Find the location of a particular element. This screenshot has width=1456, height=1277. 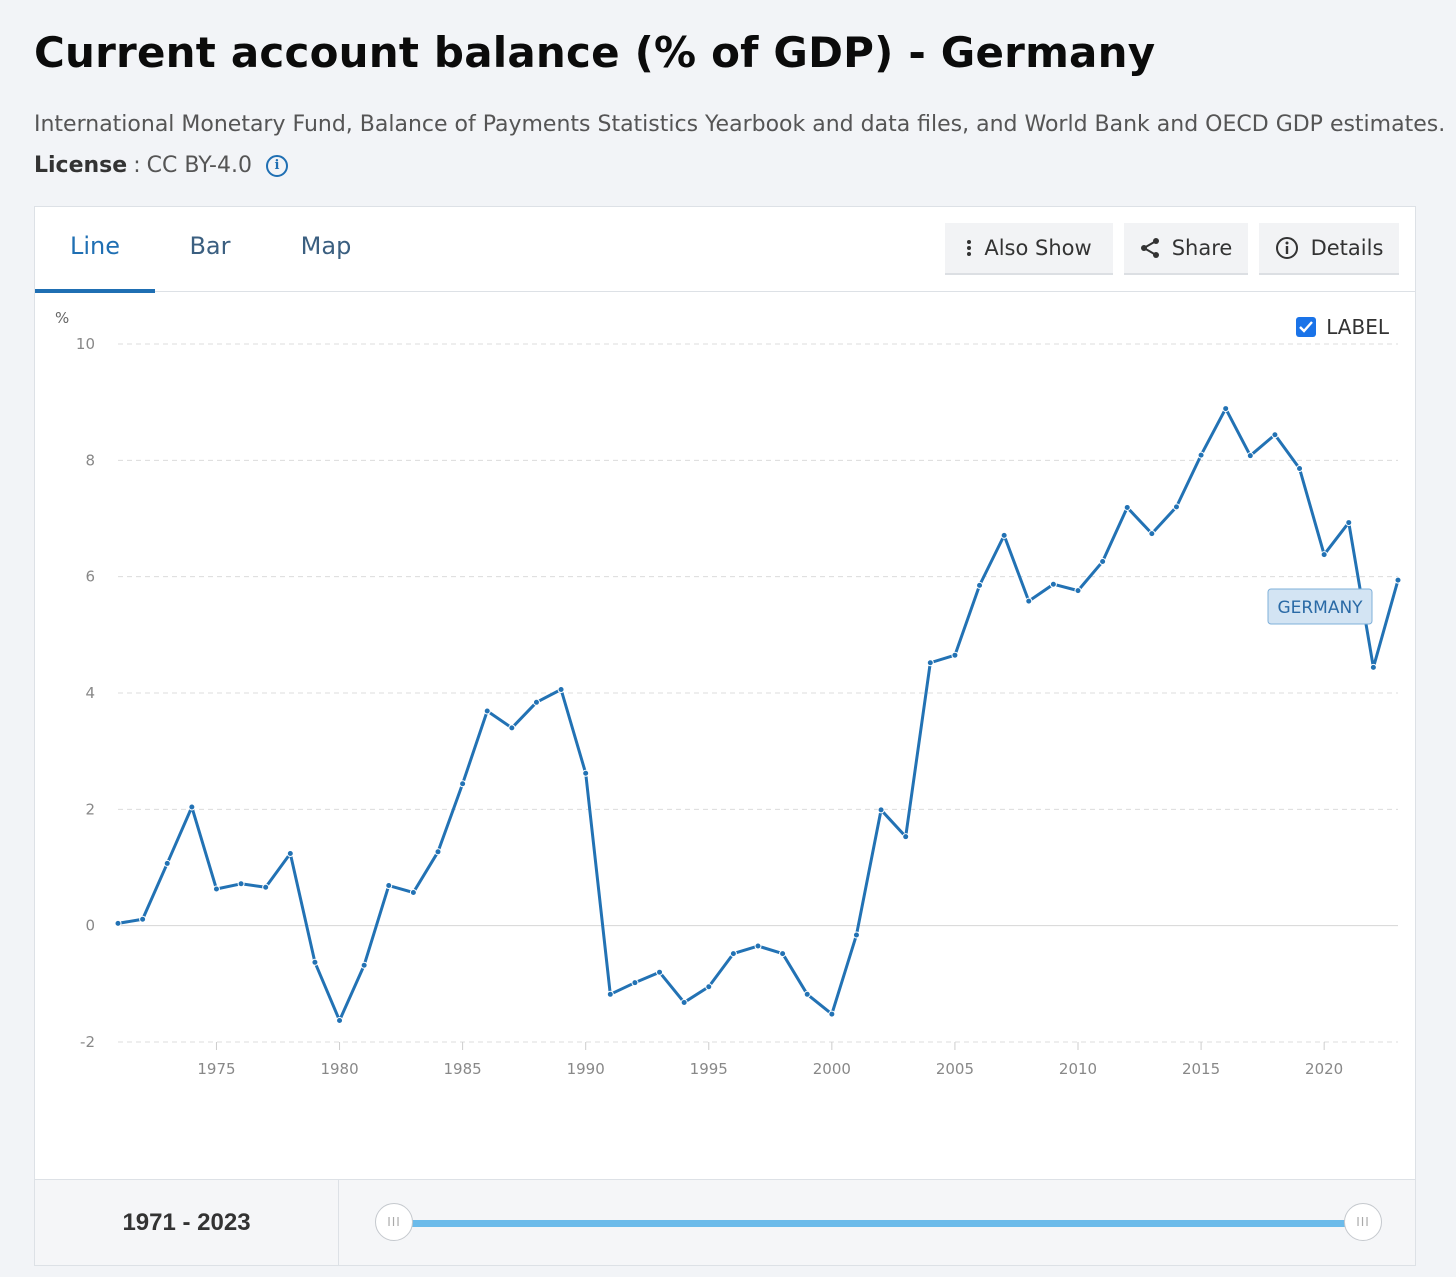

also-show-button: Also Show is located at coordinates (1029, 249).